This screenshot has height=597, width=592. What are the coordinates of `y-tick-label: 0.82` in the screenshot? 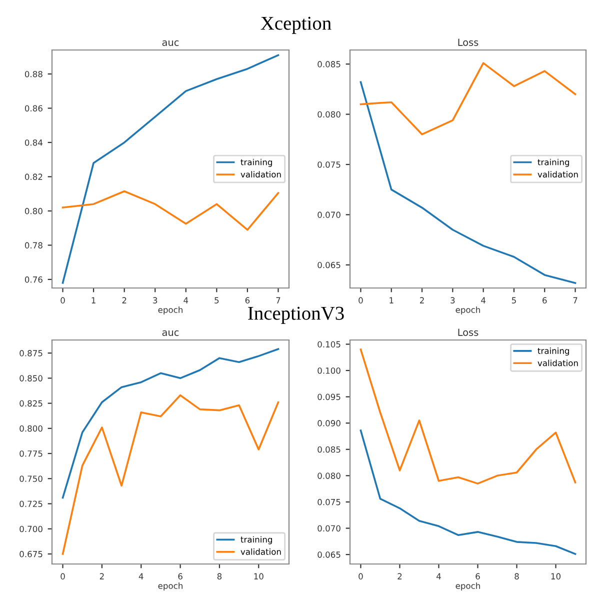 It's located at (33, 177).